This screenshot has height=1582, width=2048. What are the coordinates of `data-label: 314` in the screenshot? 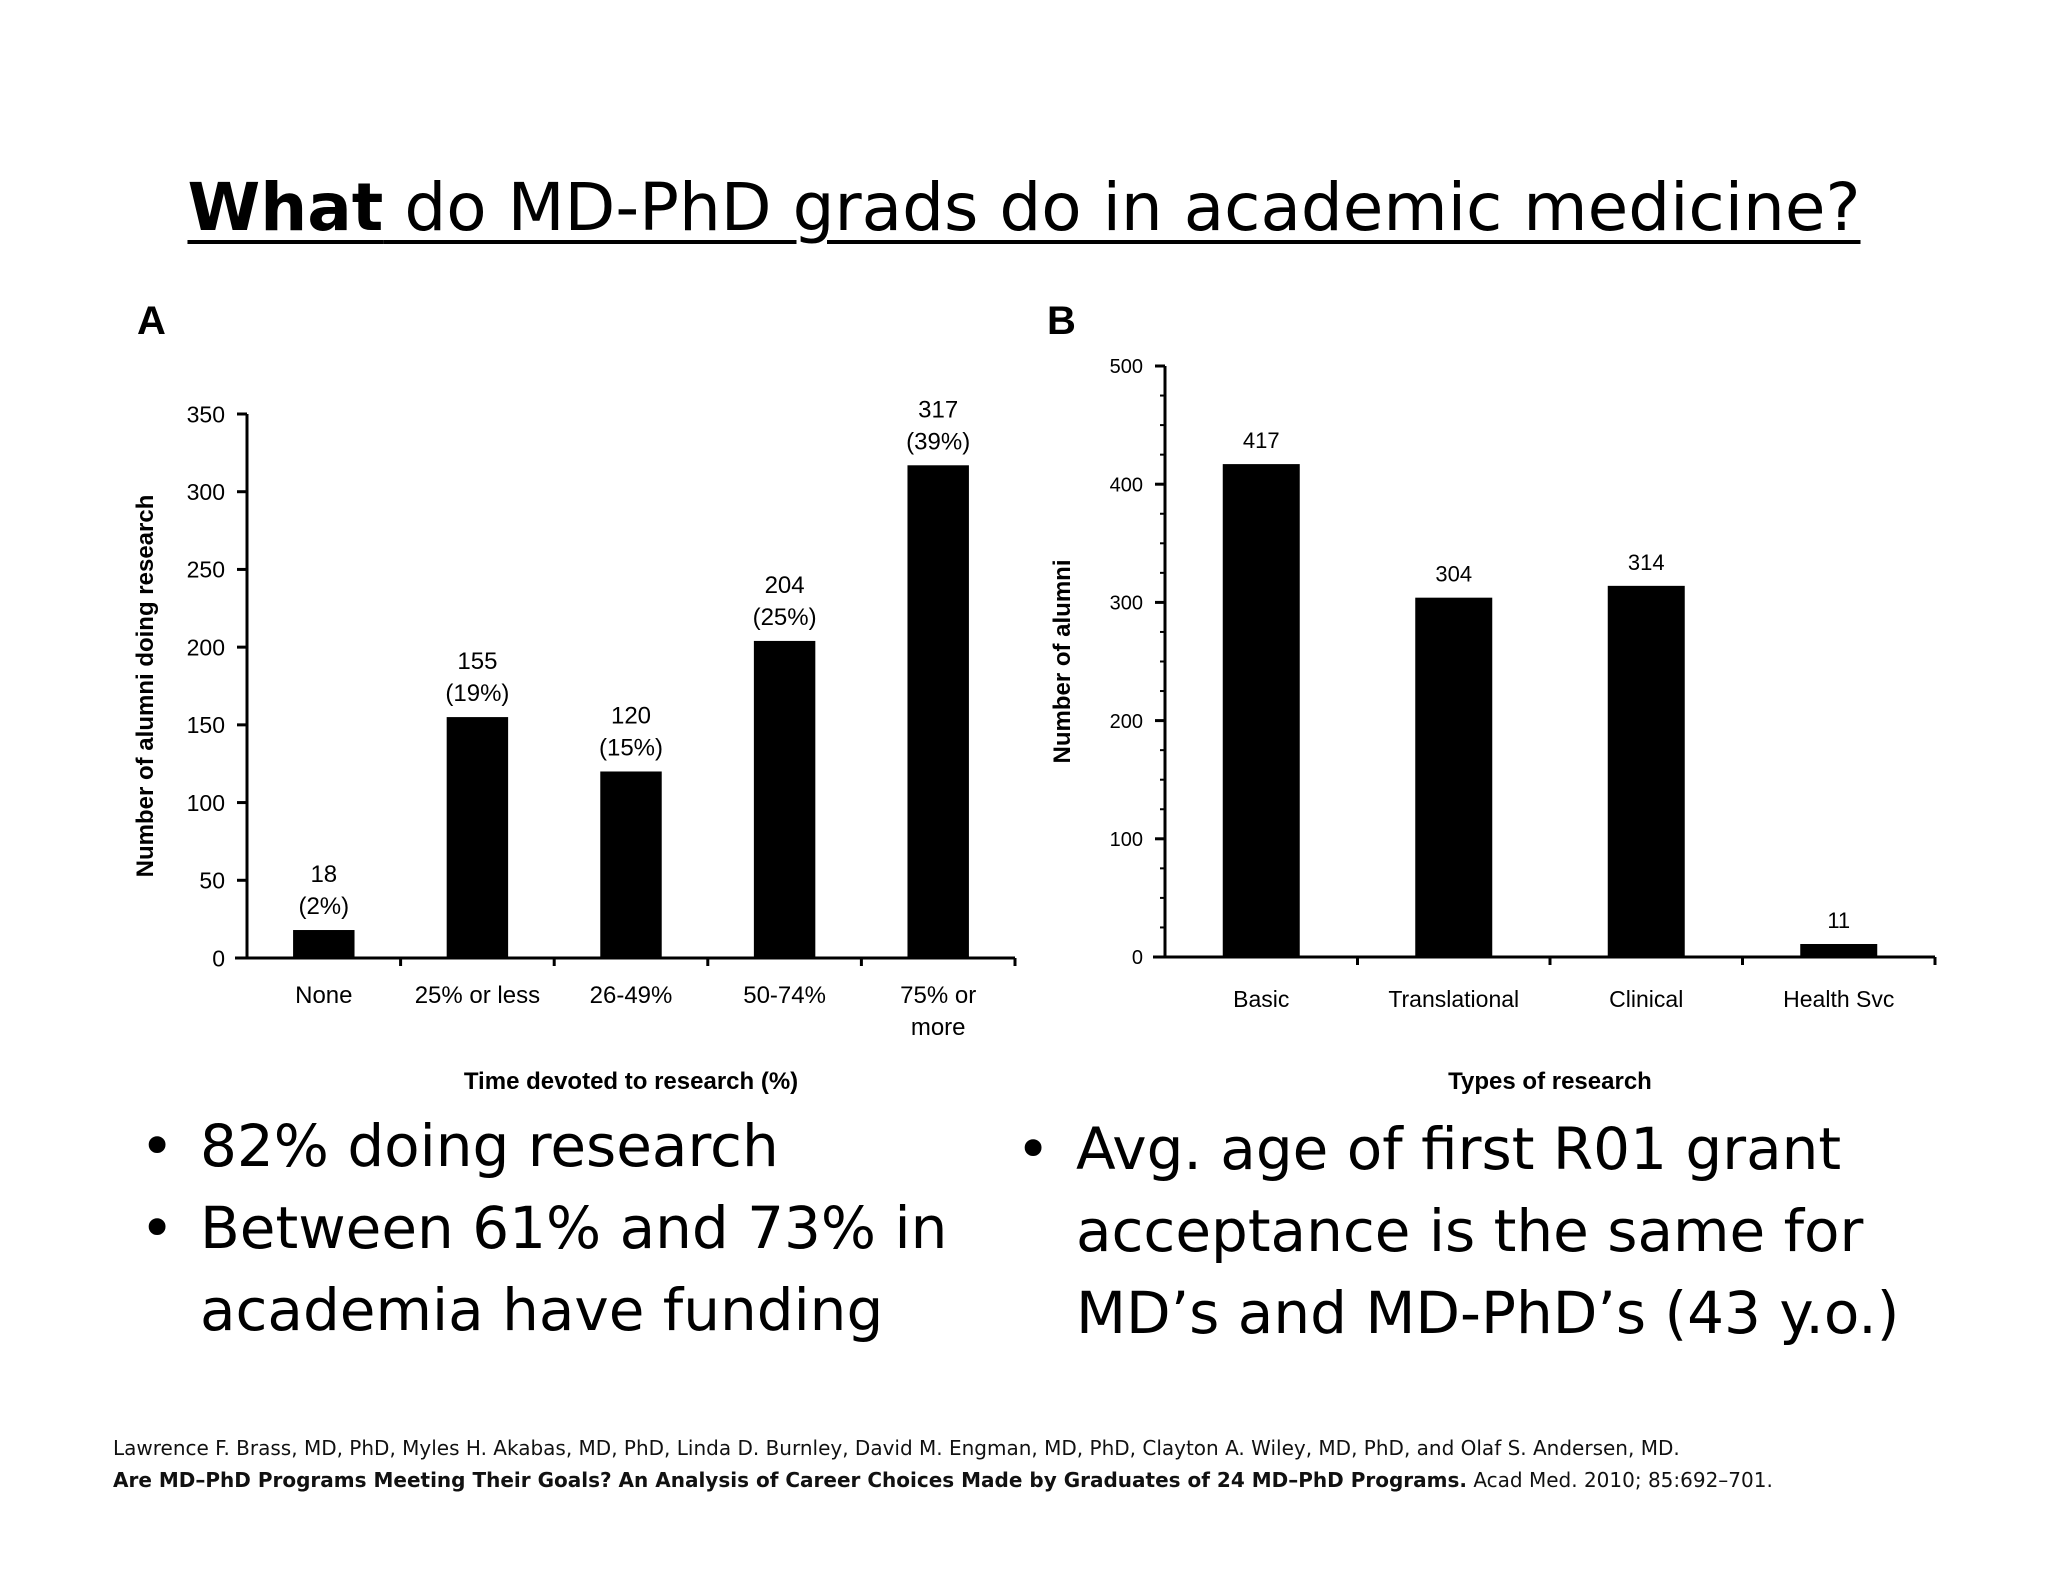 It's located at (1646, 562).